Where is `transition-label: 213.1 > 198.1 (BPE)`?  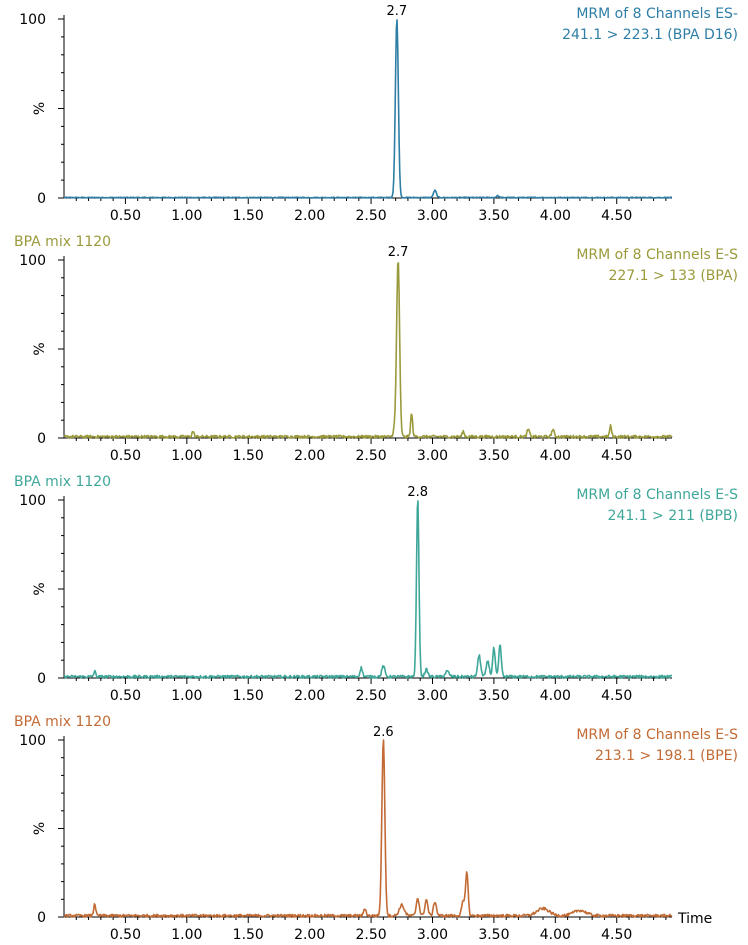 transition-label: 213.1 > 198.1 (BPE) is located at coordinates (666, 756).